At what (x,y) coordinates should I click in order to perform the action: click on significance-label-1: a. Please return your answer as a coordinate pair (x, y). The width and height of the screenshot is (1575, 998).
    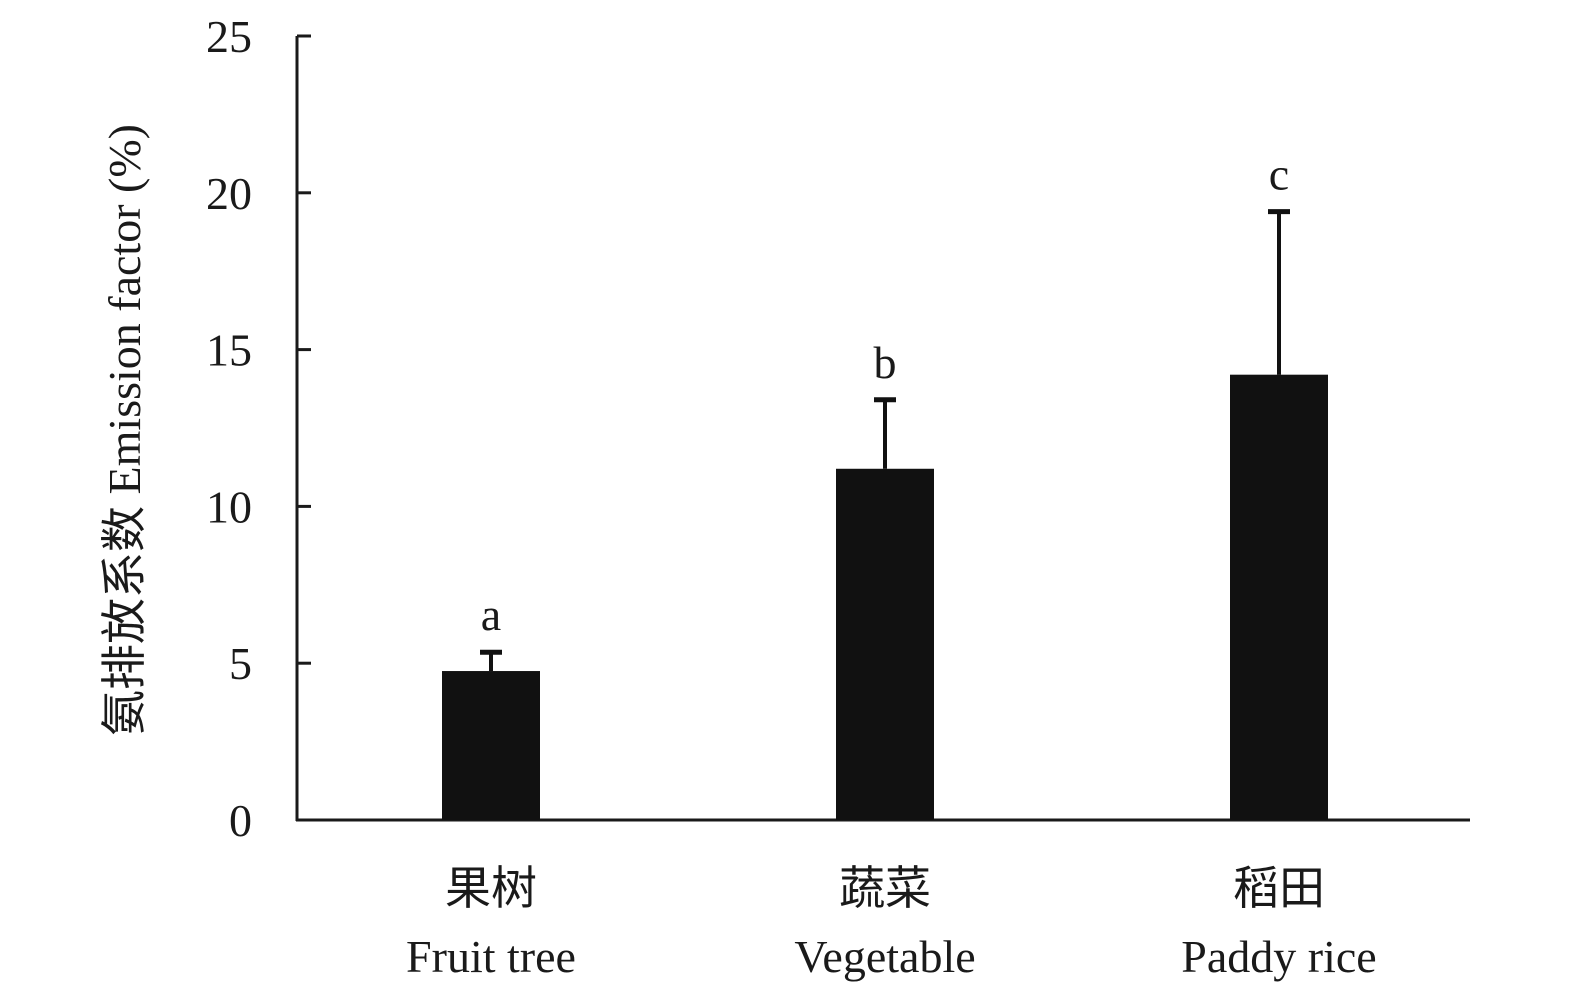
    Looking at the image, I should click on (491, 614).